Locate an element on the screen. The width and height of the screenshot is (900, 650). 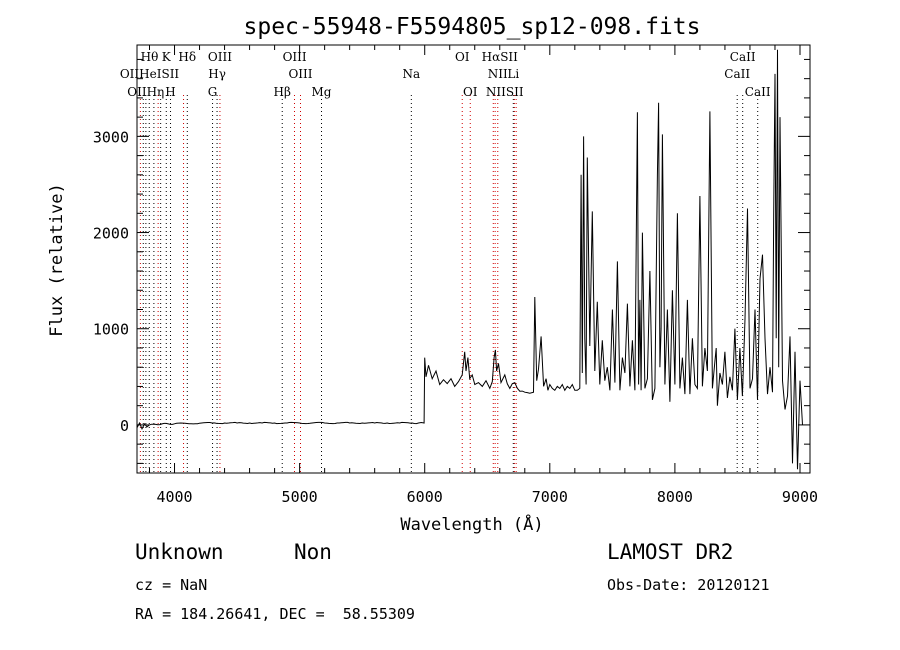
x-tick-label: 9000 is located at coordinates (800, 497).